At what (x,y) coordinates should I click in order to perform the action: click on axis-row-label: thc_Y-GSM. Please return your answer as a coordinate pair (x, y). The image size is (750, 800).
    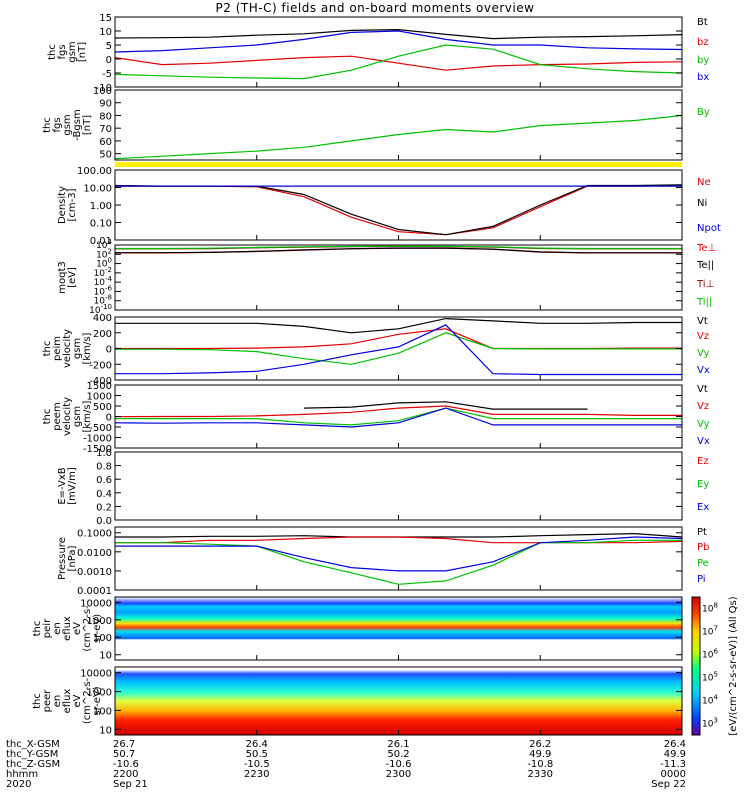
    Looking at the image, I should click on (32, 754).